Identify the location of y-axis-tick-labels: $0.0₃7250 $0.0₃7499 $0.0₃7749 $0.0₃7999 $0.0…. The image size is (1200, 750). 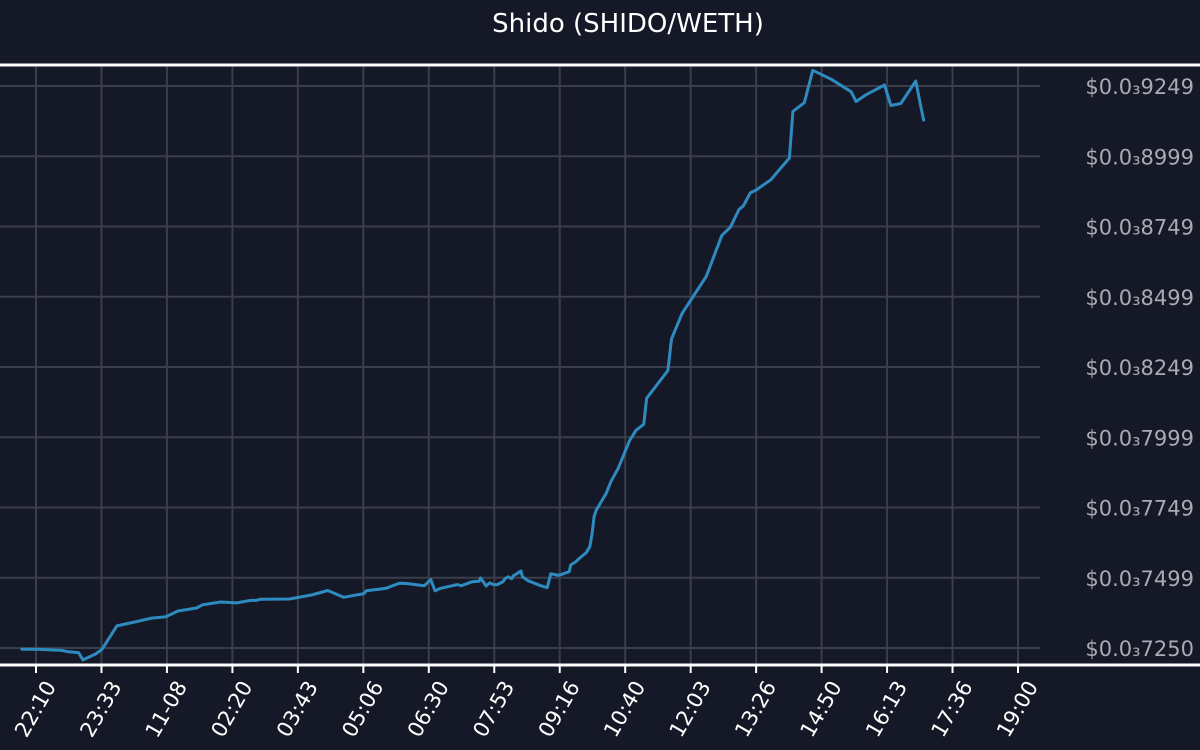
(1139, 368).